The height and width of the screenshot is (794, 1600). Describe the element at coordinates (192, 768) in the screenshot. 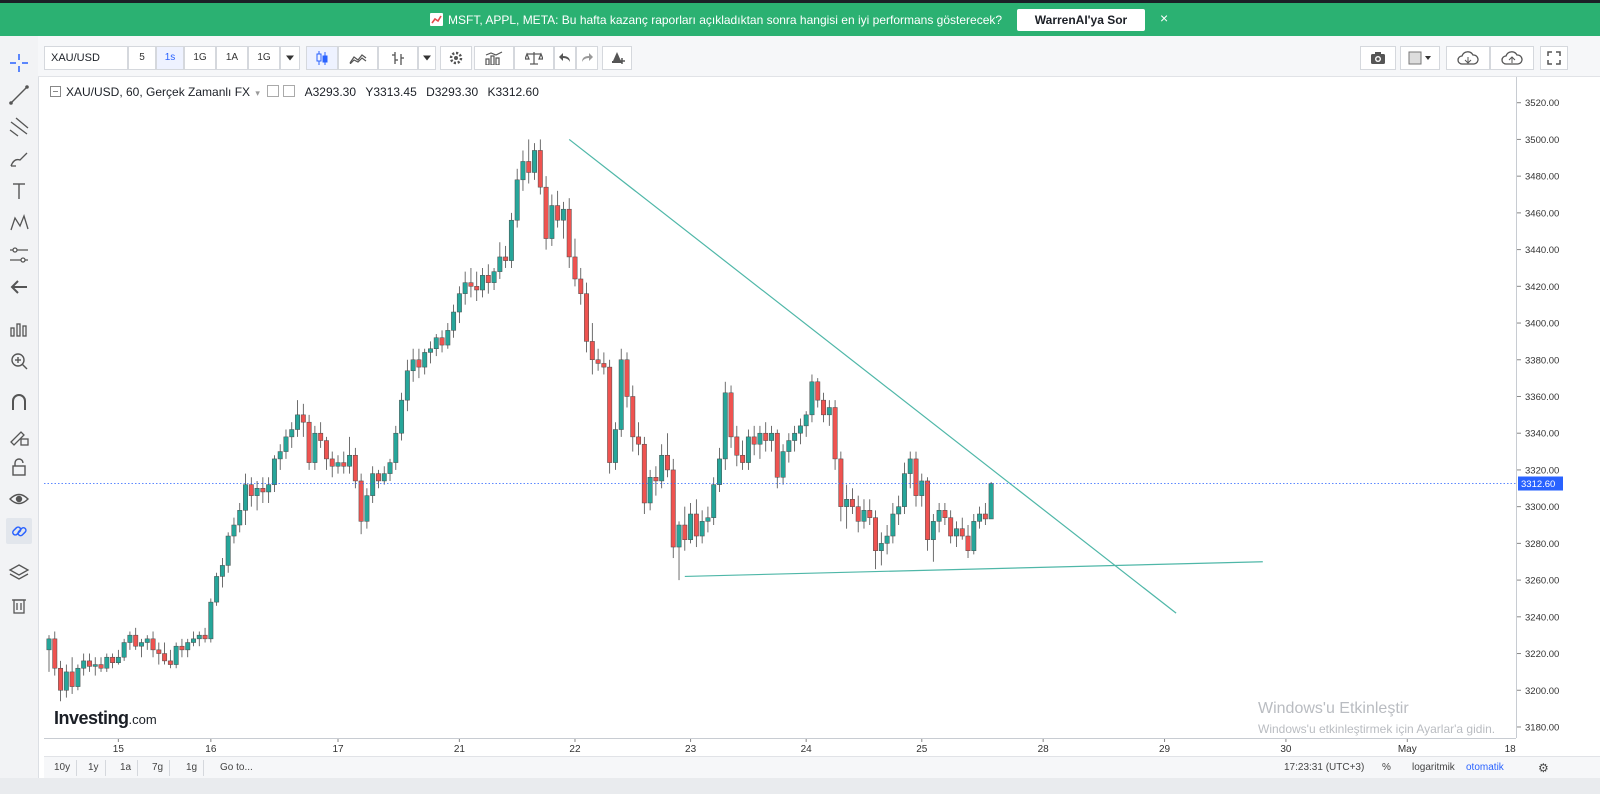

I see `range-1g: 1g` at that location.